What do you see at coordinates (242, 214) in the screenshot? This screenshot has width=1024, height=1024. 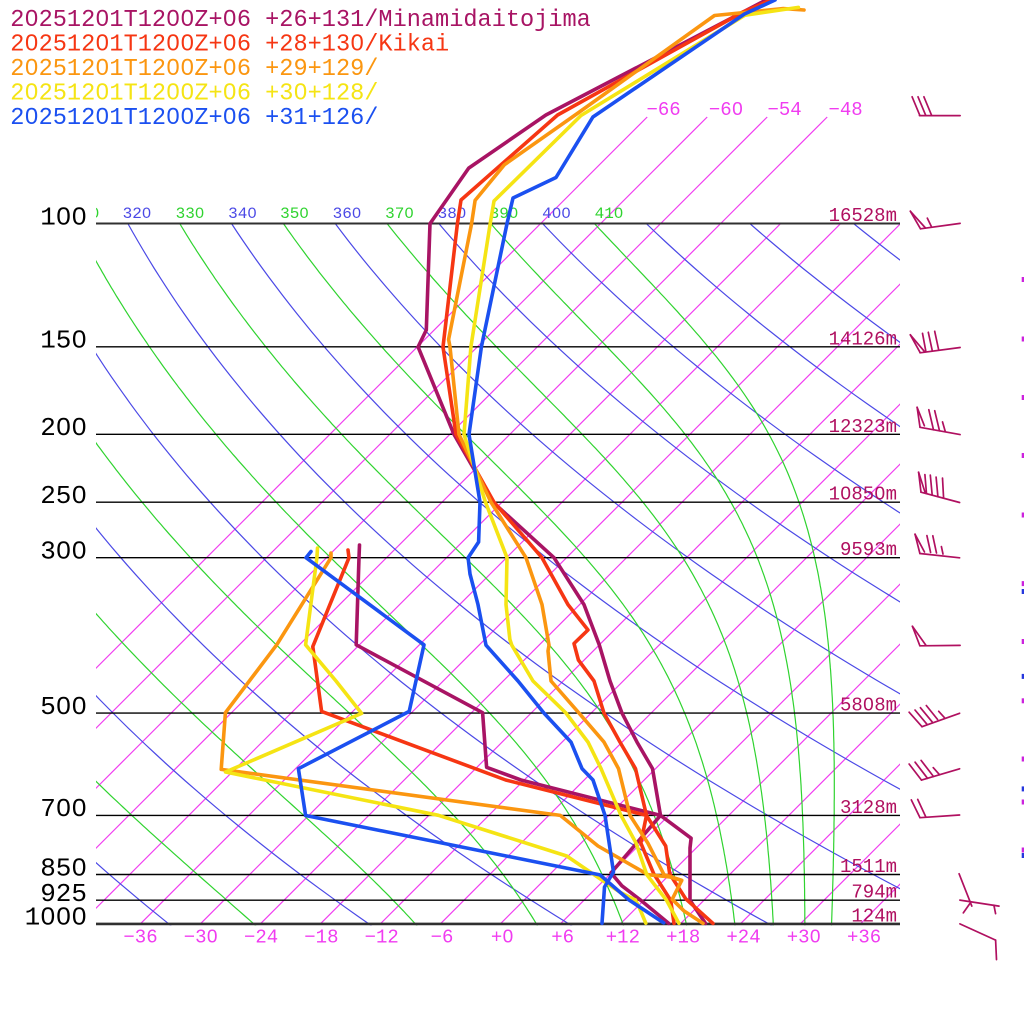 I see `svg-text: 340` at bounding box center [242, 214].